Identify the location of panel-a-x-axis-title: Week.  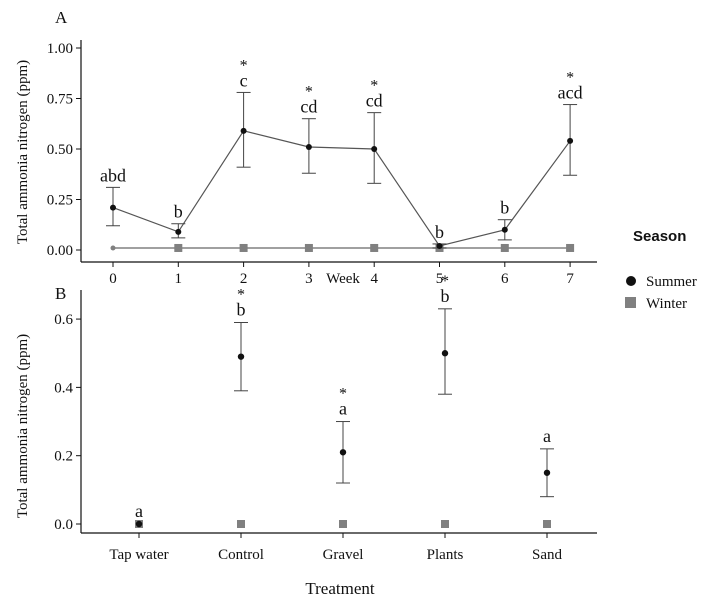
(343, 279).